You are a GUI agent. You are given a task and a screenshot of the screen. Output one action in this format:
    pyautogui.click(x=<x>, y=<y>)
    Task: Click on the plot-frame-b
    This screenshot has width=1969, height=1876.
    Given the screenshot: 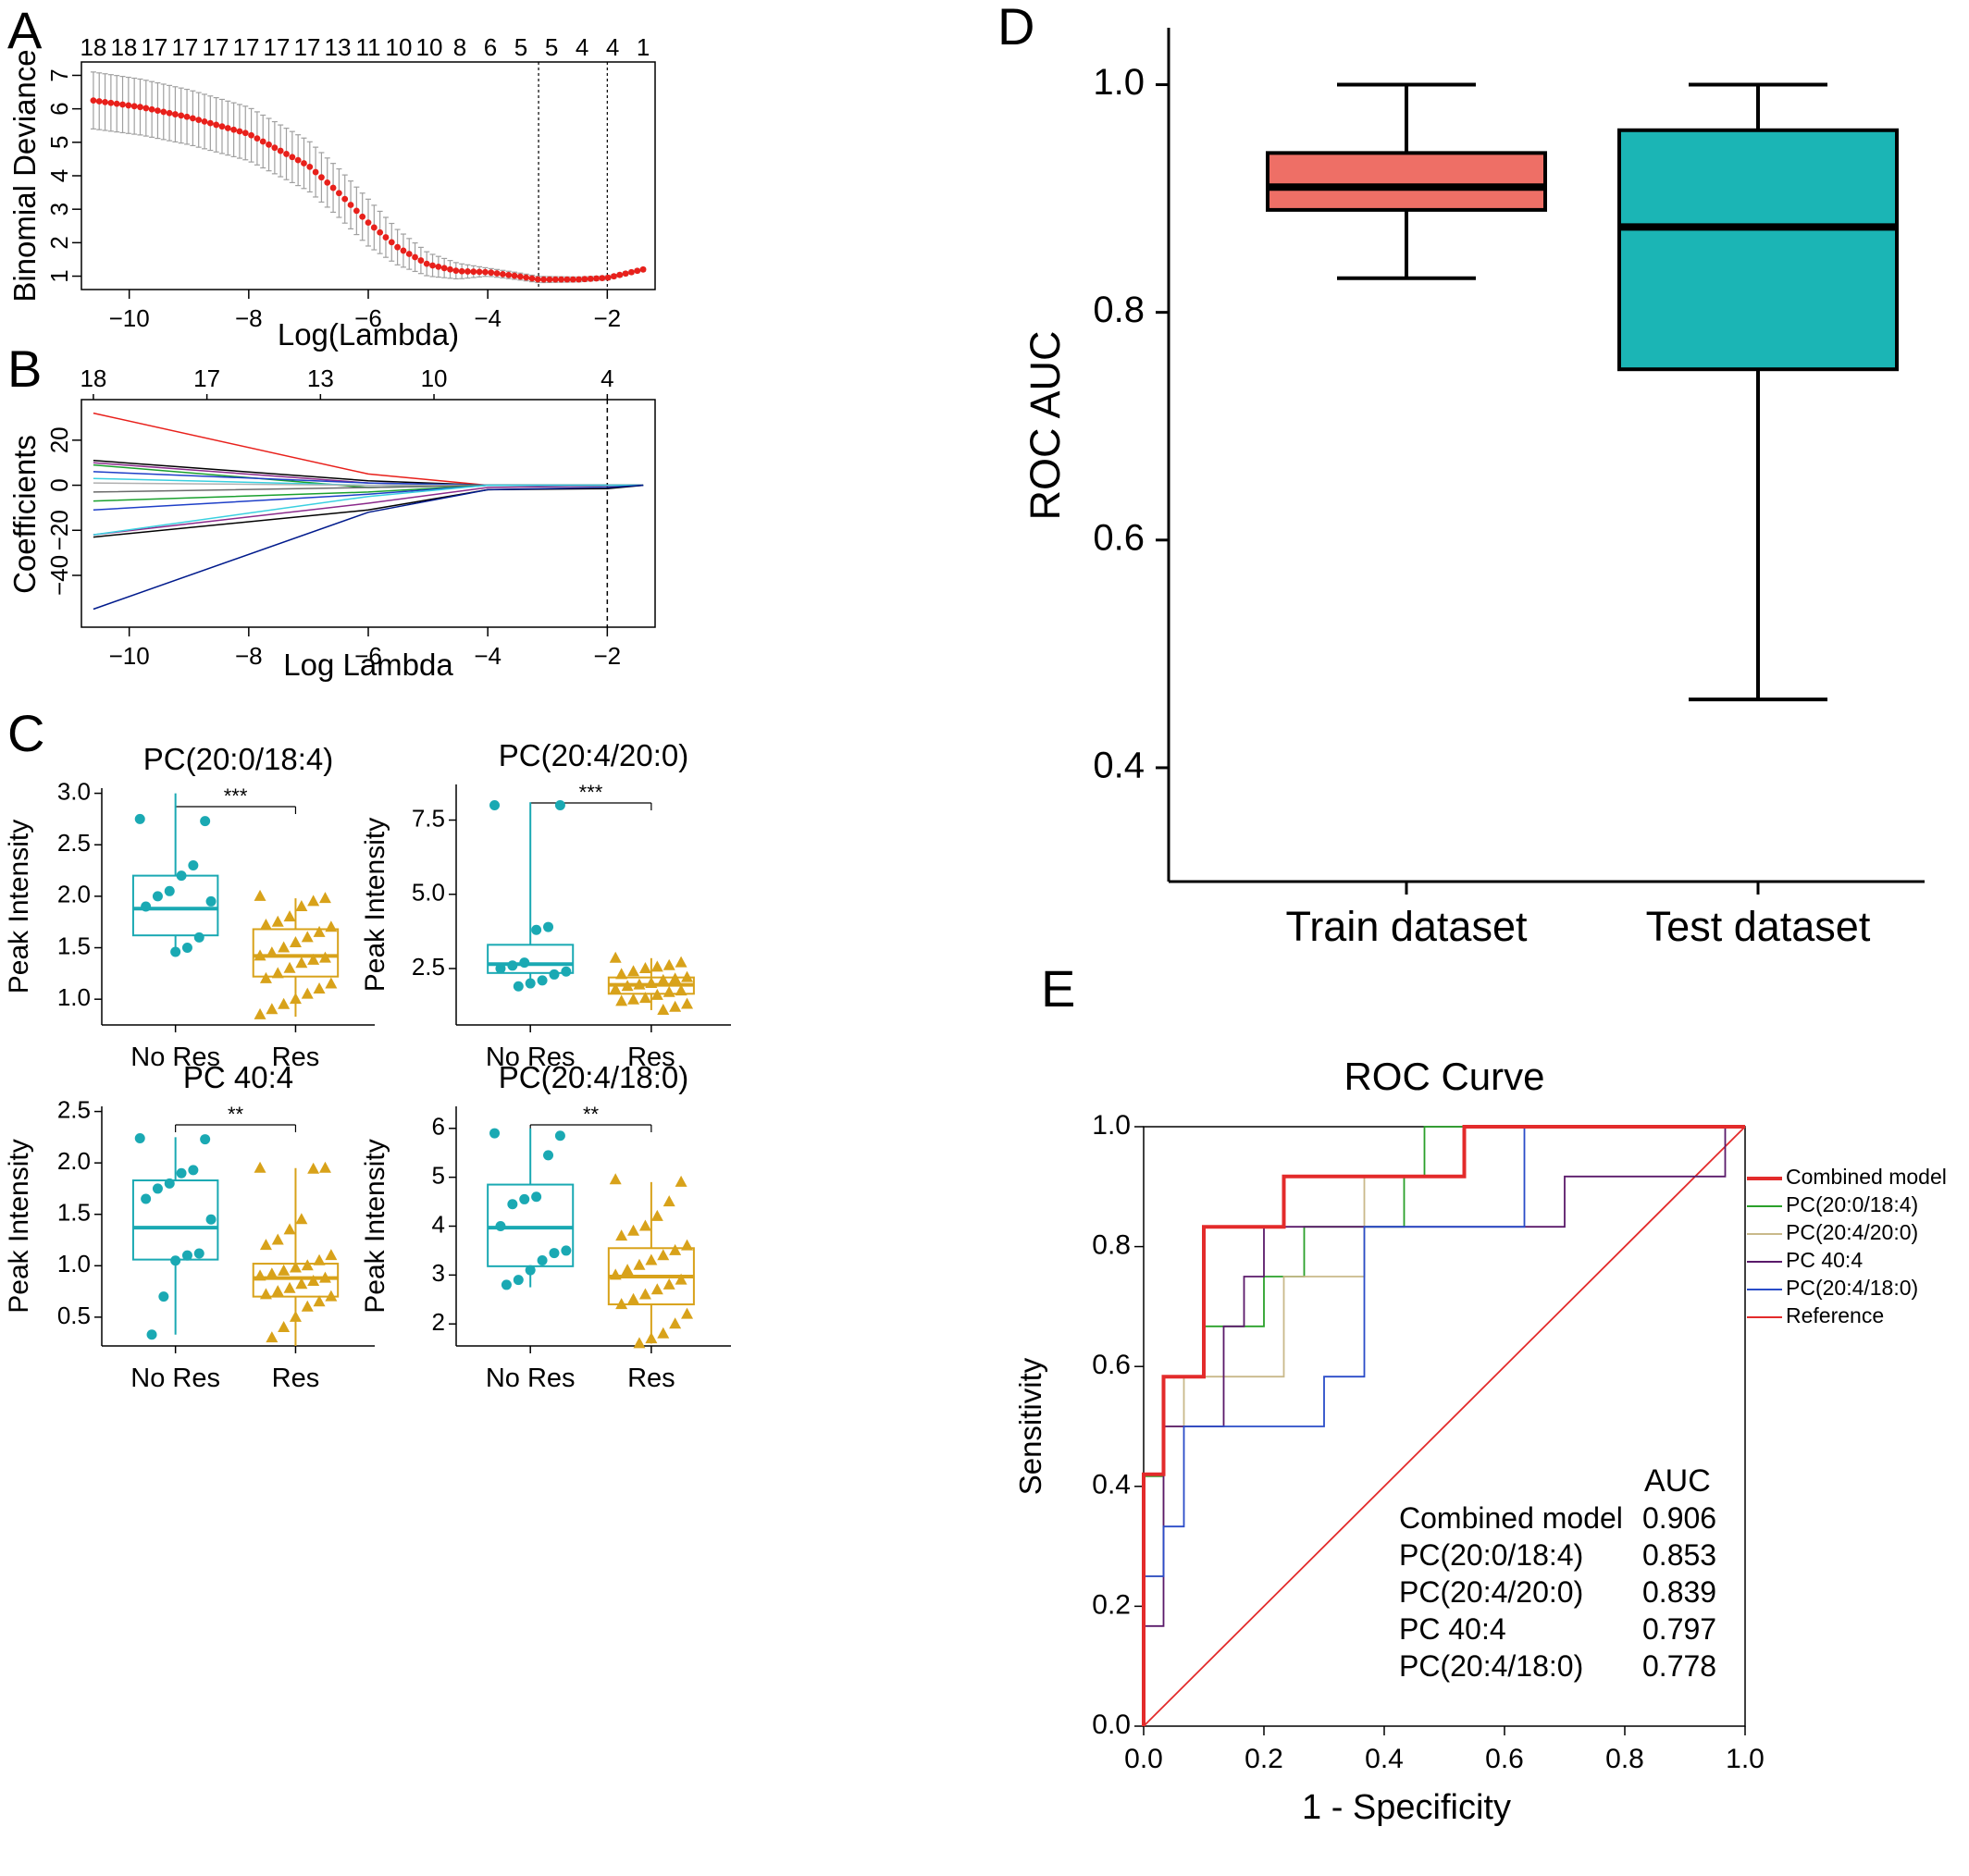 What is the action you would take?
    pyautogui.click(x=368, y=513)
    